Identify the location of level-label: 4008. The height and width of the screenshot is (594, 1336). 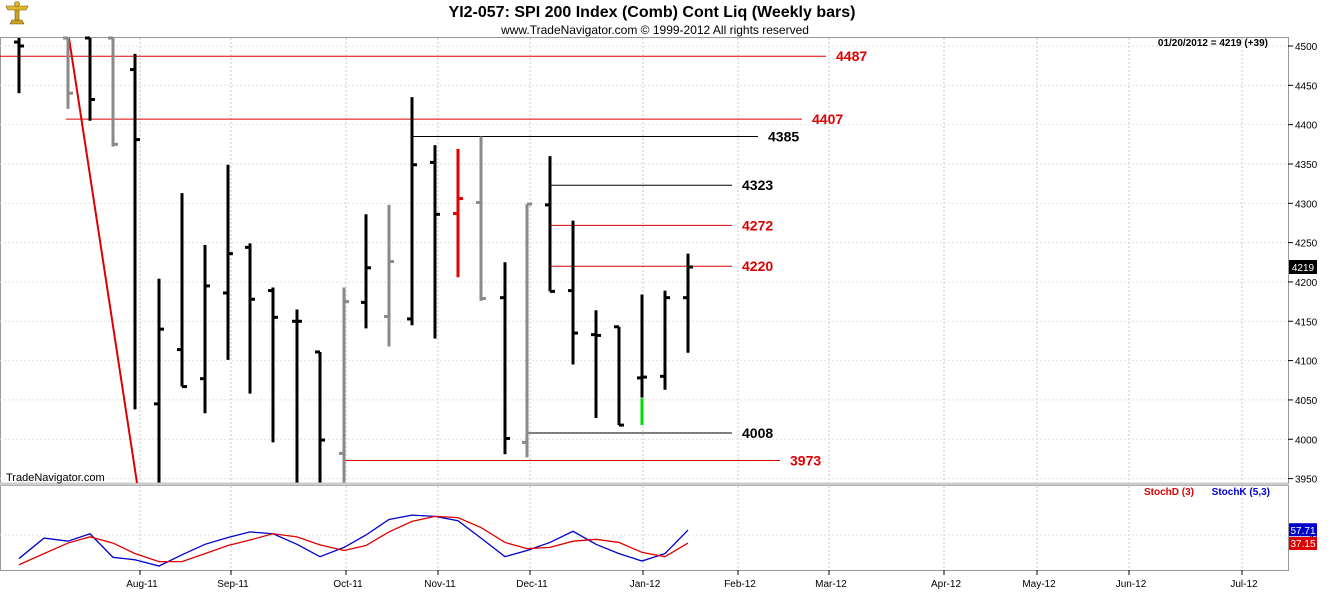
(757, 433).